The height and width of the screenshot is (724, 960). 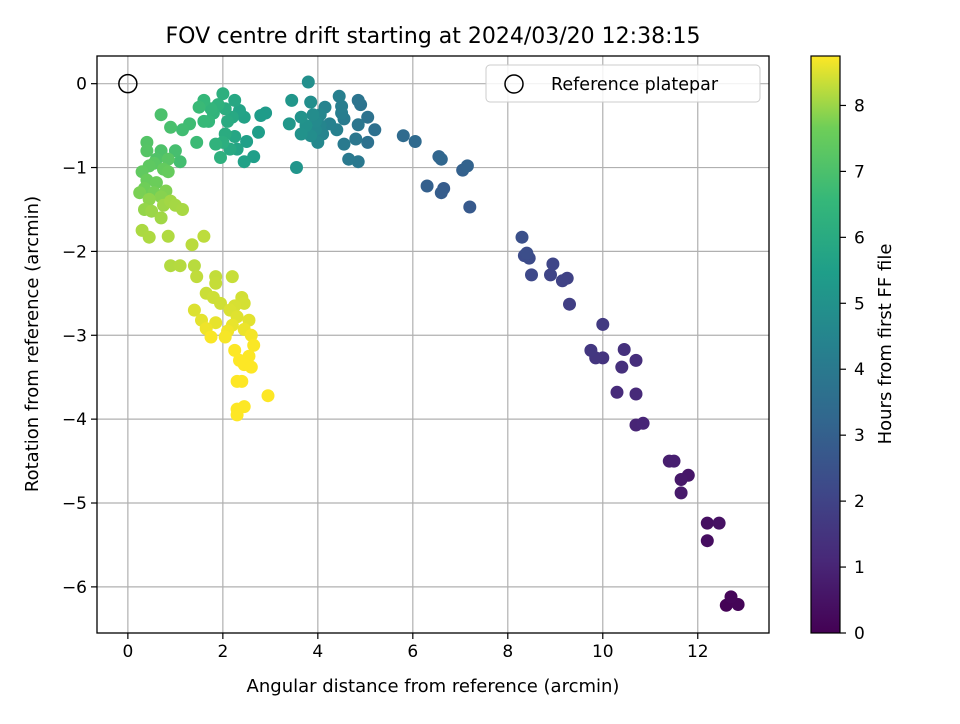 What do you see at coordinates (635, 85) in the screenshot?
I see `legend-entry-label: Reference platepar` at bounding box center [635, 85].